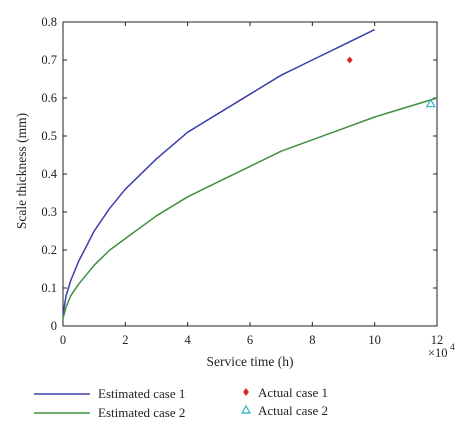 The width and height of the screenshot is (474, 440). What do you see at coordinates (250, 340) in the screenshot?
I see `x-tick-label: 6` at bounding box center [250, 340].